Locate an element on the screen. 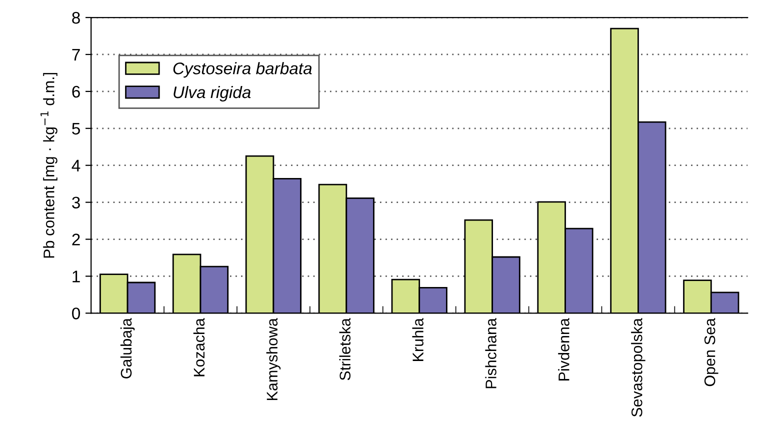 Image resolution: width=759 pixels, height=438 pixels. y-tick-label: 7 is located at coordinates (76, 55).